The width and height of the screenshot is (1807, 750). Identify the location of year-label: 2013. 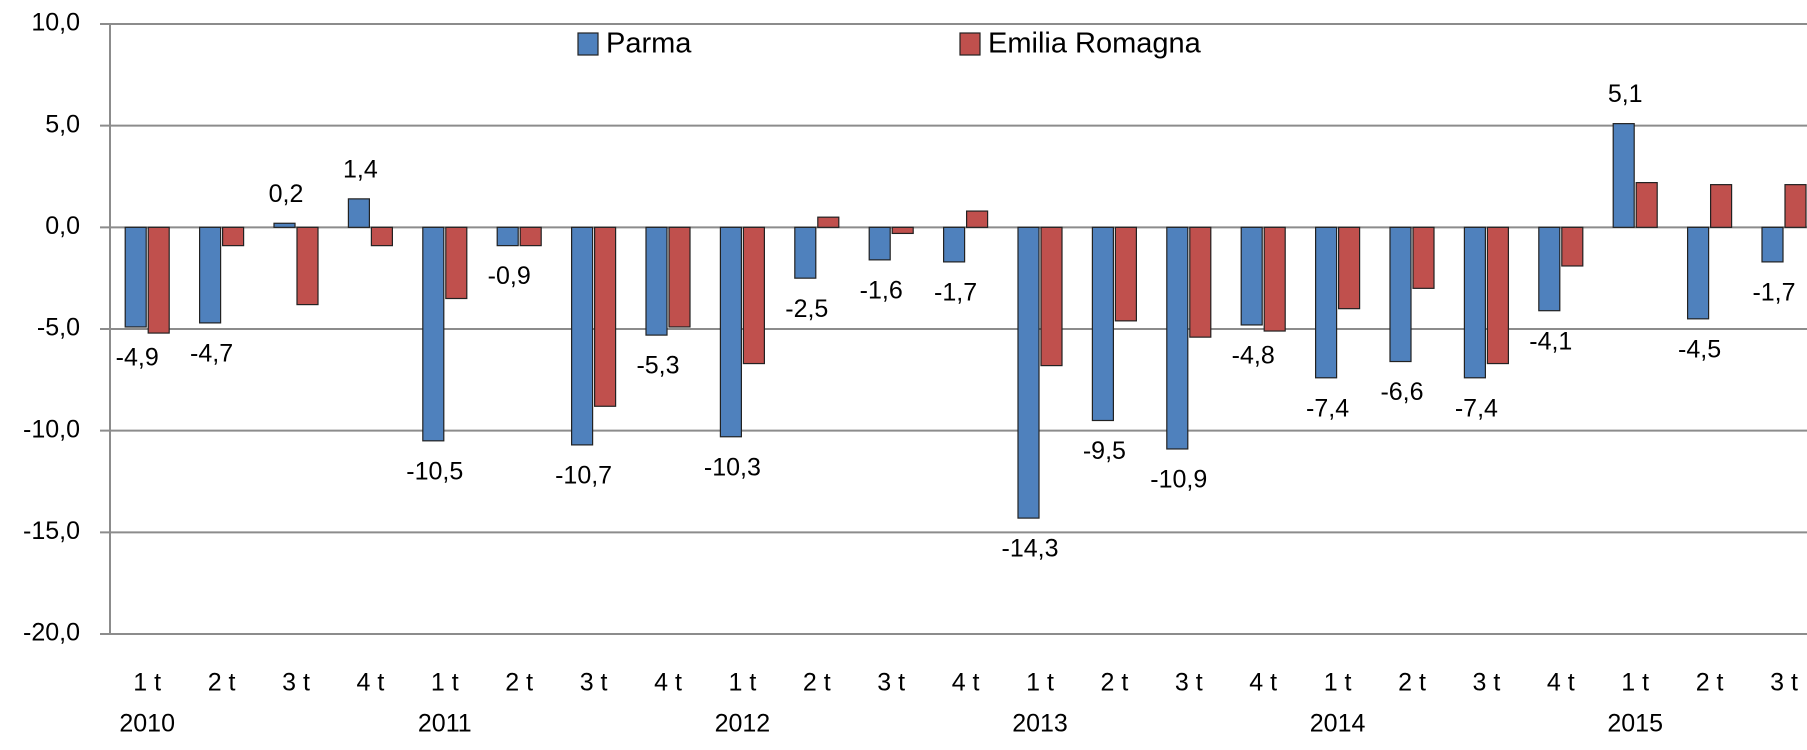
(1040, 724).